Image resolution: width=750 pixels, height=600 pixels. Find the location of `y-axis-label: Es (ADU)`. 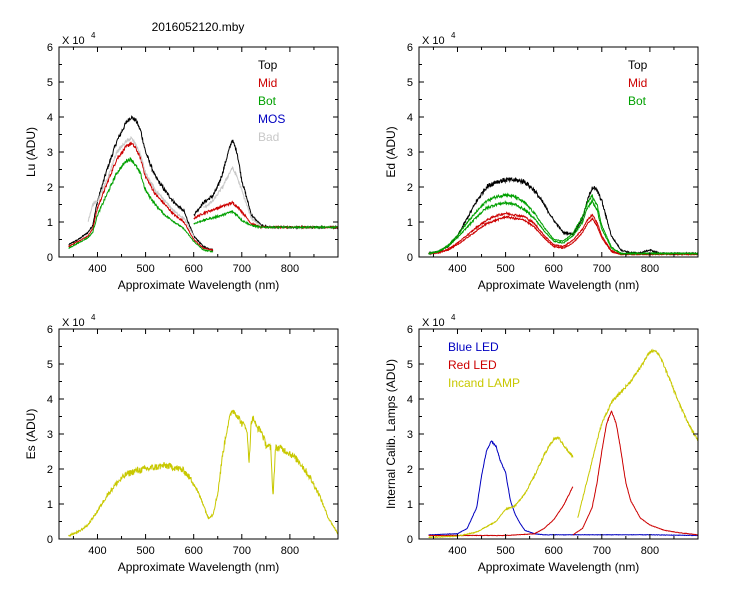

y-axis-label: Es (ADU) is located at coordinates (31, 434).